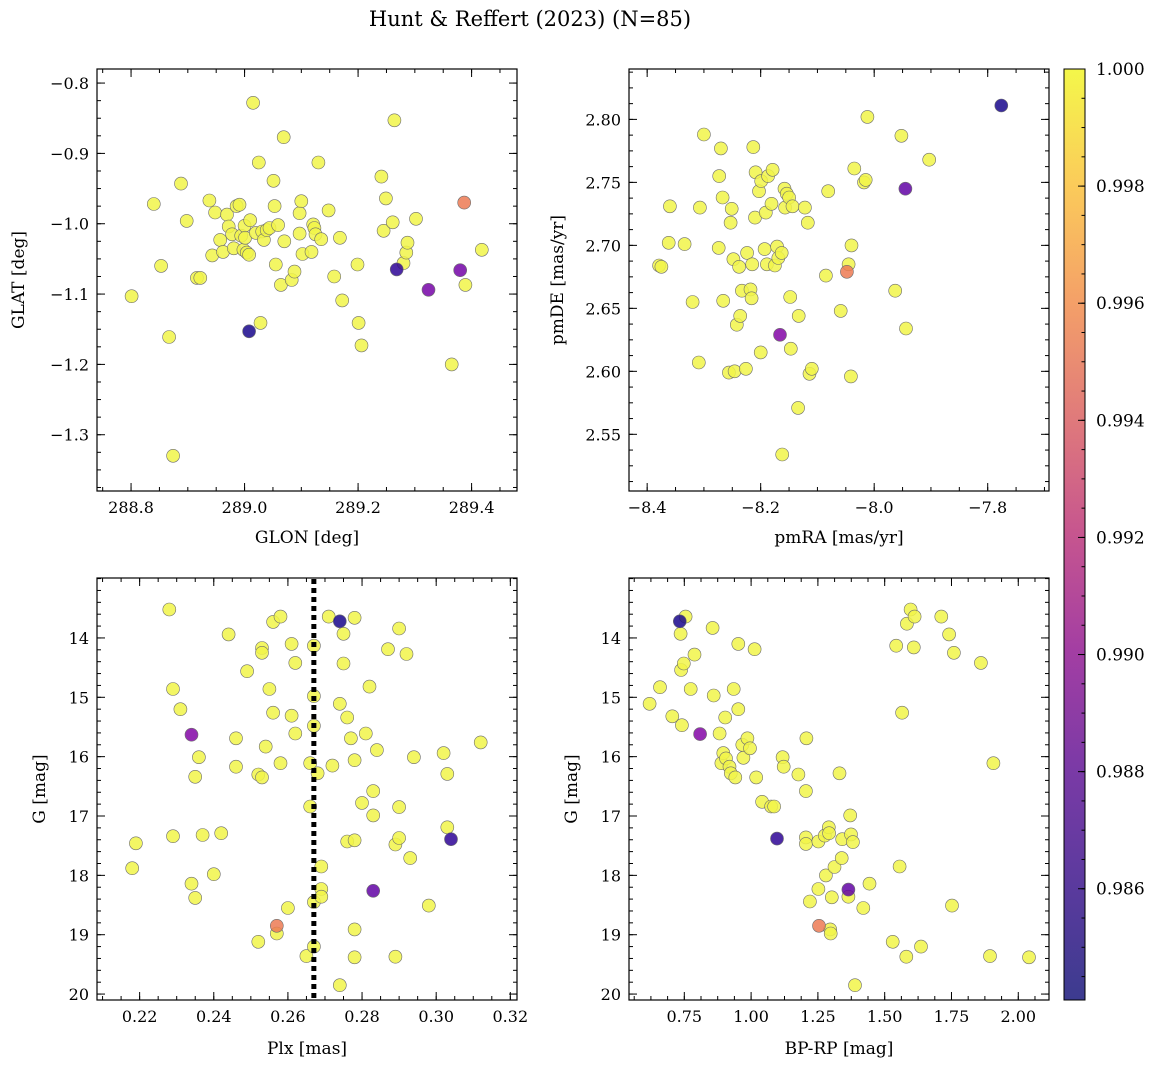 Image resolution: width=1161 pixels, height=1068 pixels. Describe the element at coordinates (511, 1016) in the screenshot. I see `x-tick-label: 0.32` at that location.